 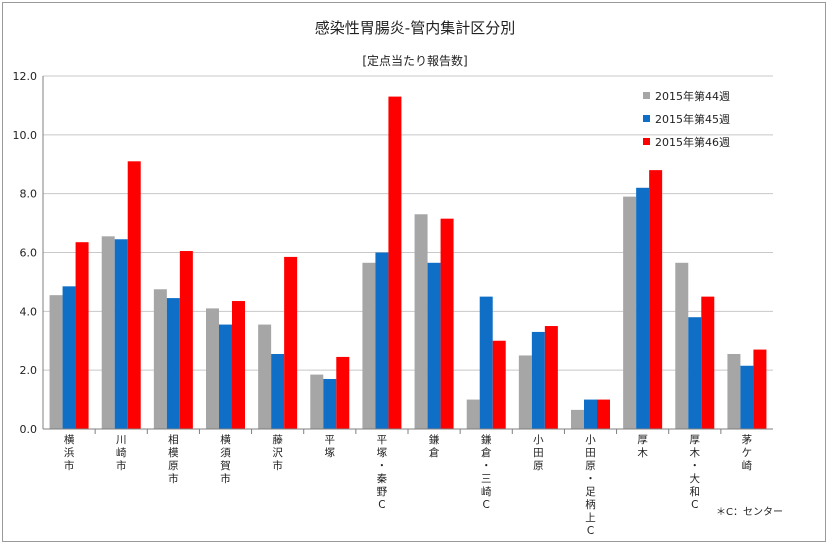 I want to click on y-tick-label: 4.0, so click(x=29, y=311).